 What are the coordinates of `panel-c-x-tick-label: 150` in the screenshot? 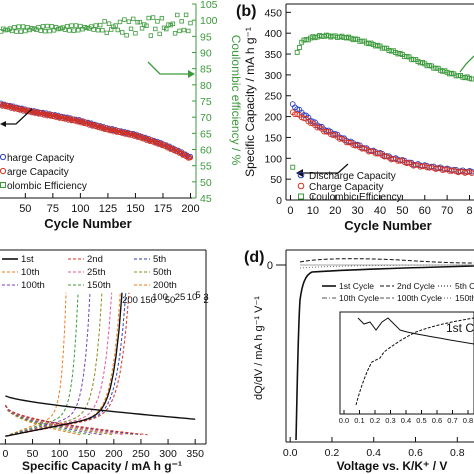 It's located at (87, 454).